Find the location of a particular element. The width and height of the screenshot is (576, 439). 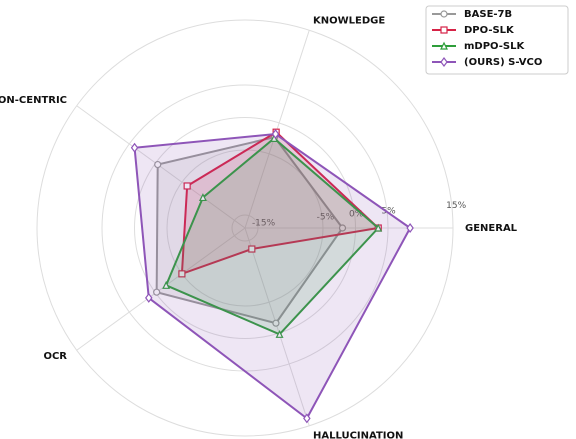

axis-label: OCR is located at coordinates (55, 356).